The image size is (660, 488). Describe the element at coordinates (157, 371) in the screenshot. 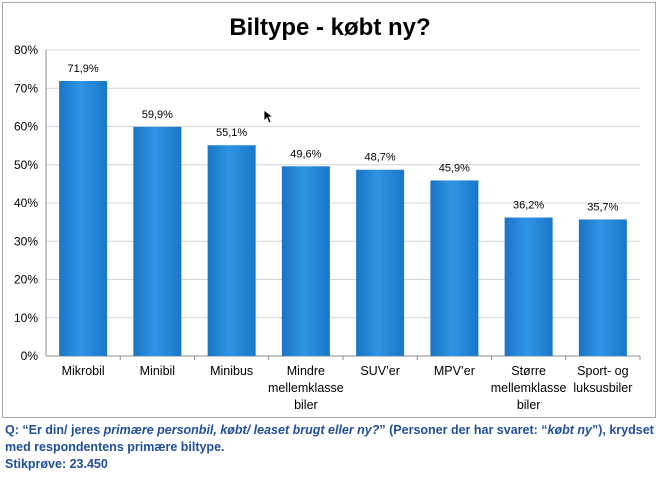

I see `x-category-label: Minibil` at that location.